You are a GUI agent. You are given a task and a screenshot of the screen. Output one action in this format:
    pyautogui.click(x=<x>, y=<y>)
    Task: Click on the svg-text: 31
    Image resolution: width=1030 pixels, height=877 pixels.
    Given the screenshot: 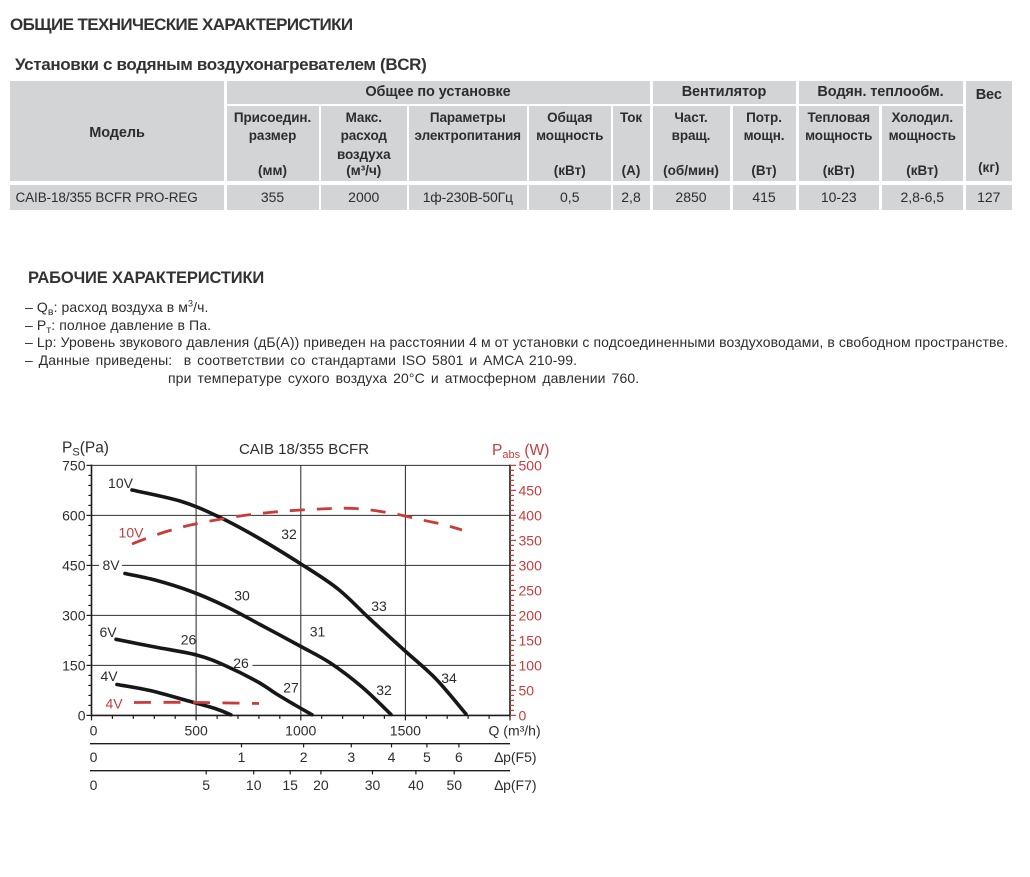 What is the action you would take?
    pyautogui.click(x=318, y=632)
    